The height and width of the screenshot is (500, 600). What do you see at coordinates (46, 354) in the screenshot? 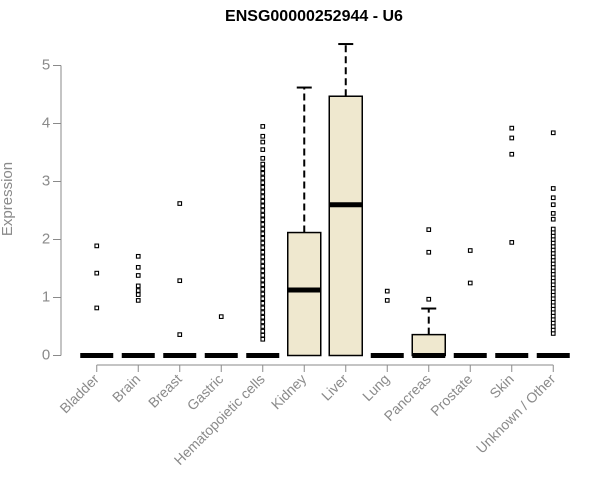
I see `y-tick-label: 0` at bounding box center [46, 354].